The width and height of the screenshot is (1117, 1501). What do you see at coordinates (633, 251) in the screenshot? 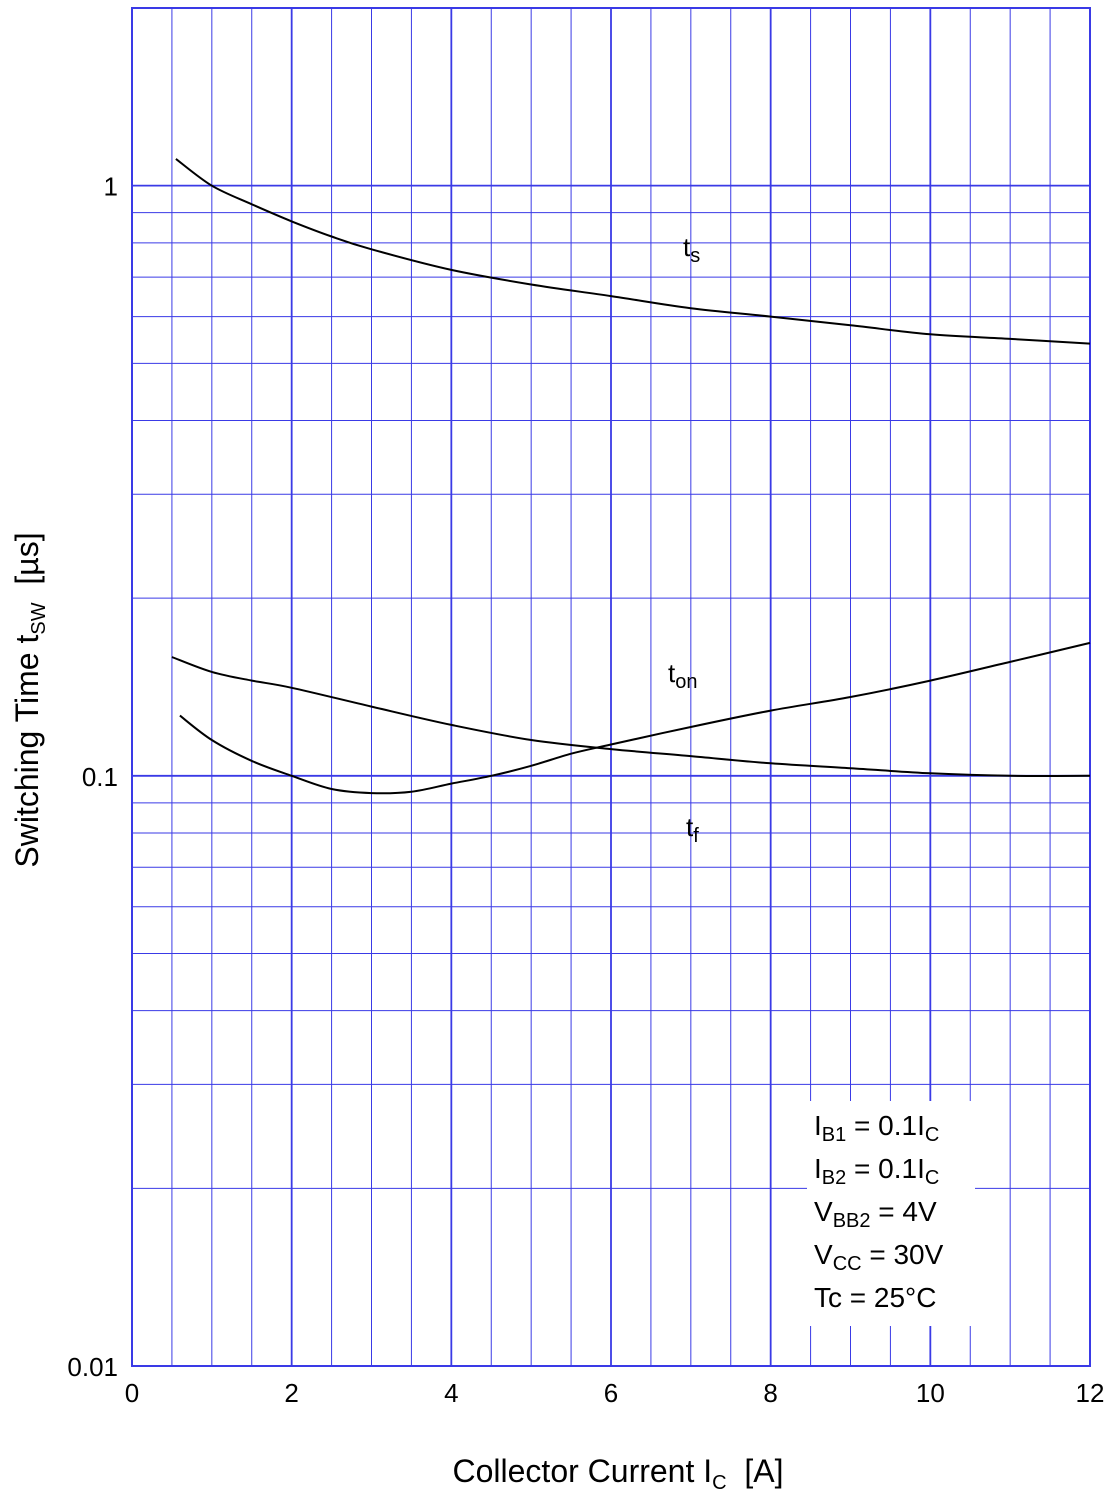
I see `series-line-ts` at bounding box center [633, 251].